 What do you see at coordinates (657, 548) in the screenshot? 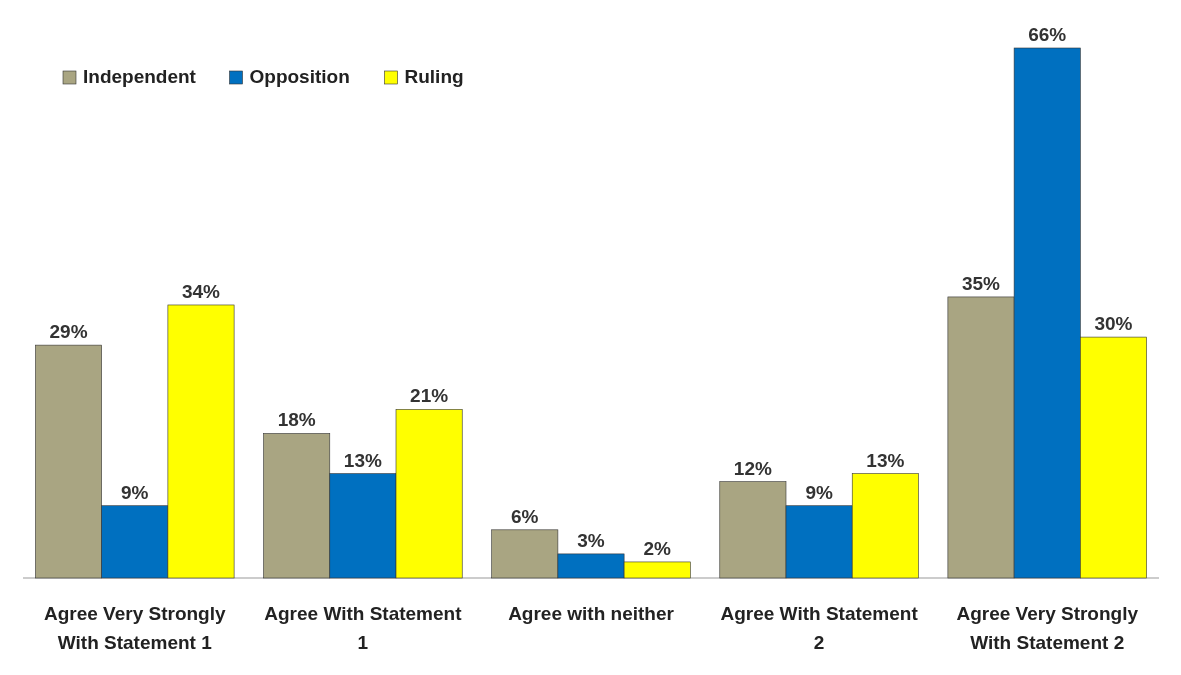
I see `data-label: 2%` at bounding box center [657, 548].